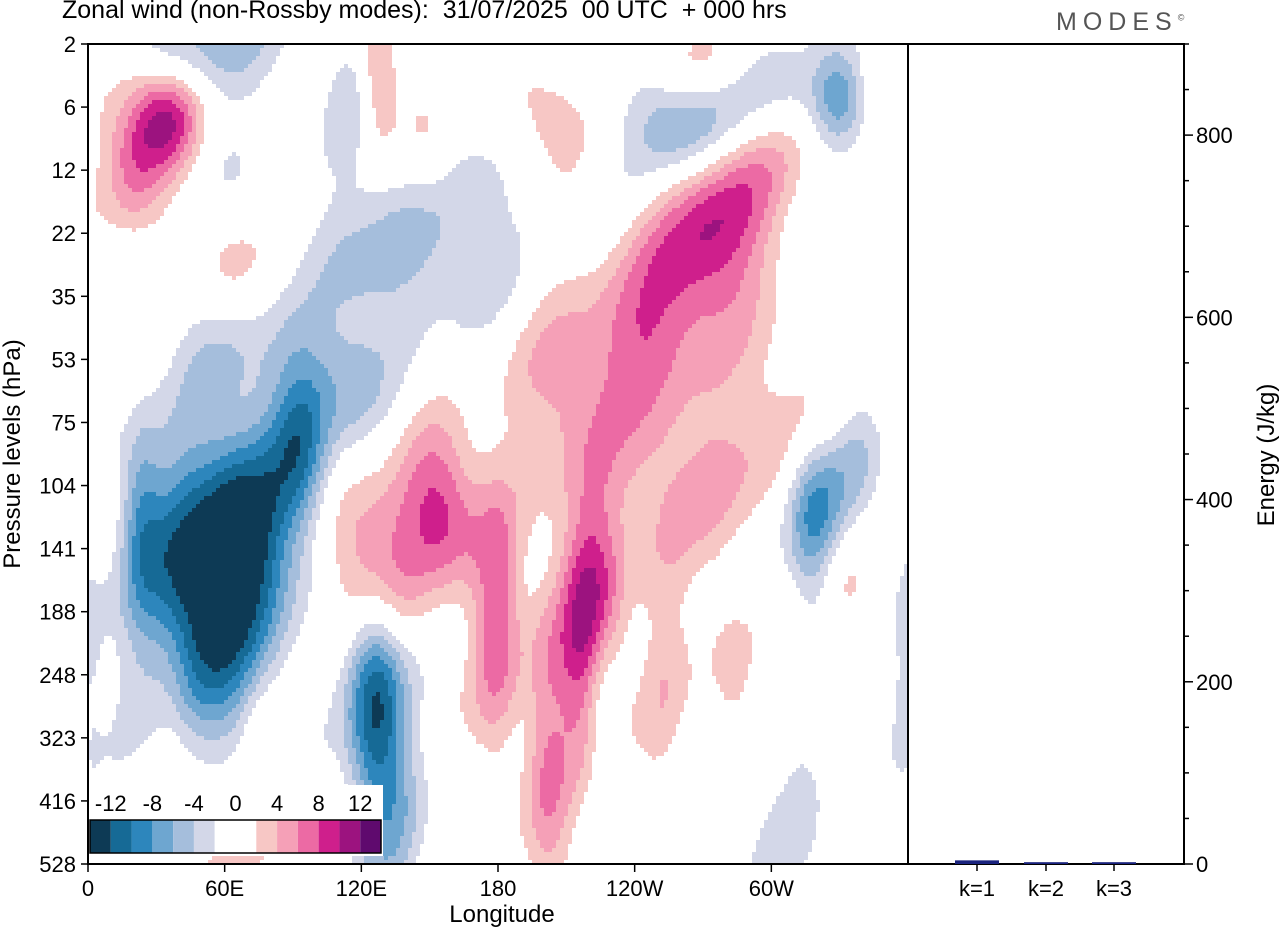 The height and width of the screenshot is (930, 1280). What do you see at coordinates (1214, 135) in the screenshot?
I see `energy-y-tick-label: 800` at bounding box center [1214, 135].